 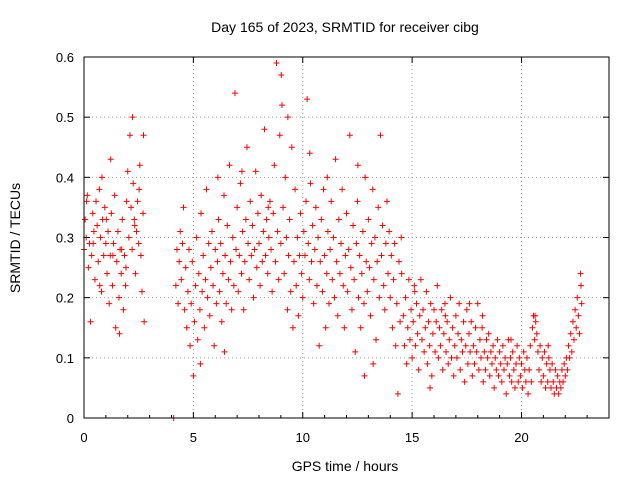 What do you see at coordinates (412, 437) in the screenshot?
I see `x-tick-label: 15` at bounding box center [412, 437].